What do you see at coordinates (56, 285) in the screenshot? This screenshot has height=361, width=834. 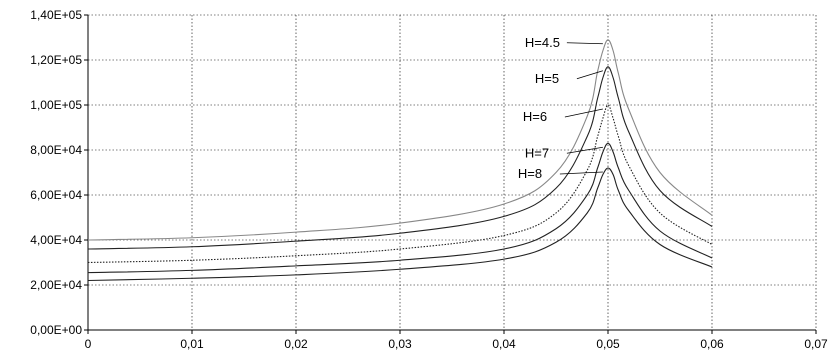 I see `y-tick-label: 2,00E+04` at bounding box center [56, 285].